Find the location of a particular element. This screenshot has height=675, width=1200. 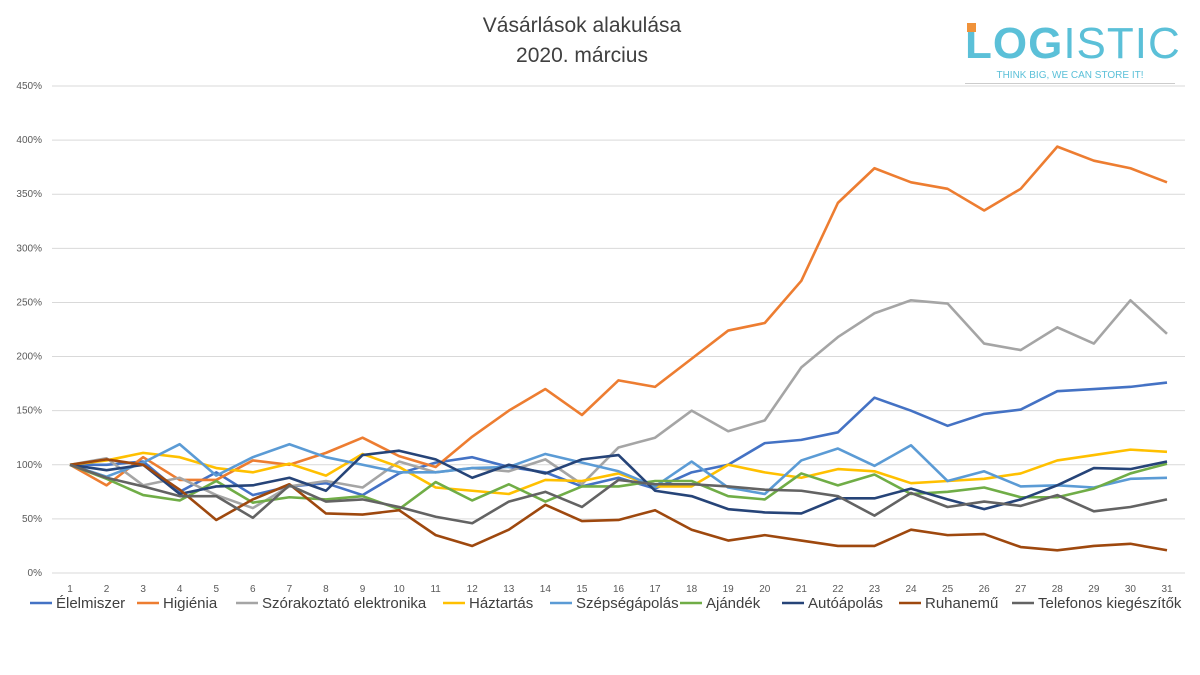

x-tick-label: 23 is located at coordinates (875, 589).